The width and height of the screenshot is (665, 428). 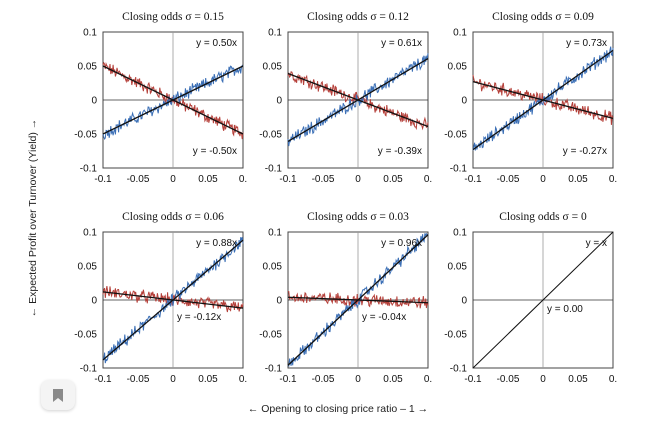 What do you see at coordinates (384, 317) in the screenshot?
I see `equation-label-short: y = -0.04x` at bounding box center [384, 317].